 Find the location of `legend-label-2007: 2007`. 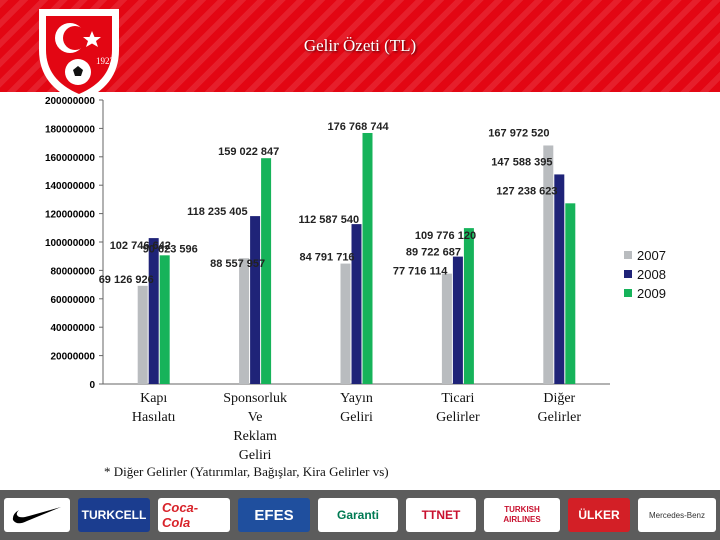

legend-label-2007: 2007 is located at coordinates (651, 255).